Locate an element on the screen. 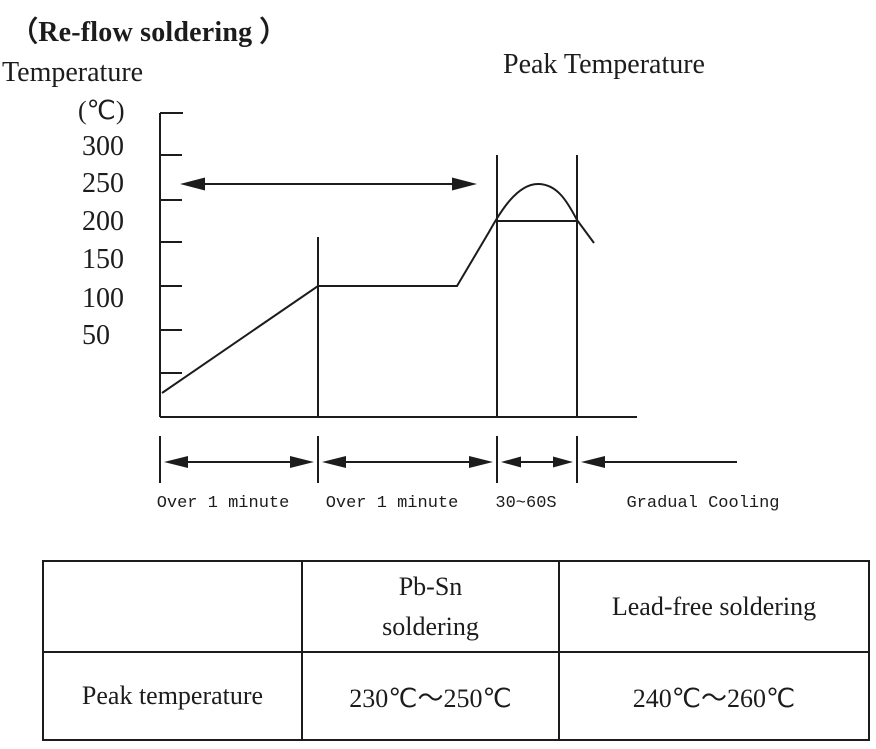 The width and height of the screenshot is (876, 749). segment2-arrow-right-head is located at coordinates (481, 462).